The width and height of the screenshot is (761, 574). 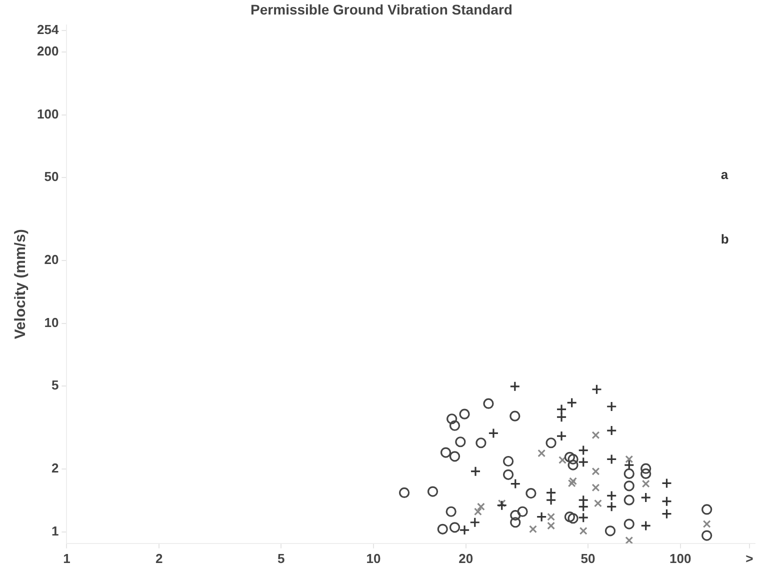 I want to click on y-tick-label: 254, so click(x=48, y=29).